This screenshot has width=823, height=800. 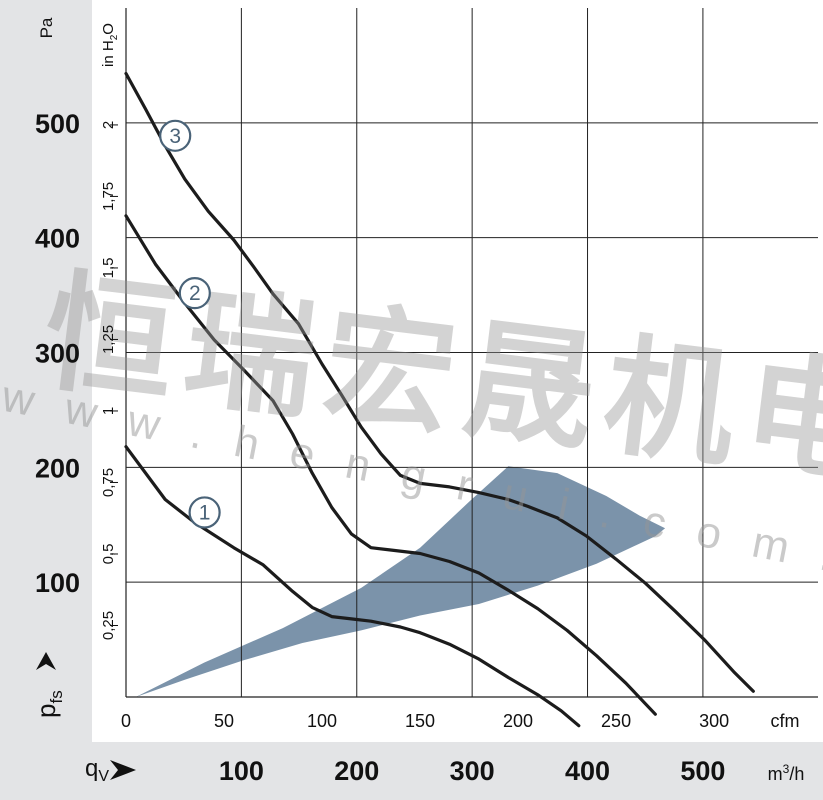 What do you see at coordinates (356, 771) in the screenshot?
I see `x-axis-m3h-tick: 200` at bounding box center [356, 771].